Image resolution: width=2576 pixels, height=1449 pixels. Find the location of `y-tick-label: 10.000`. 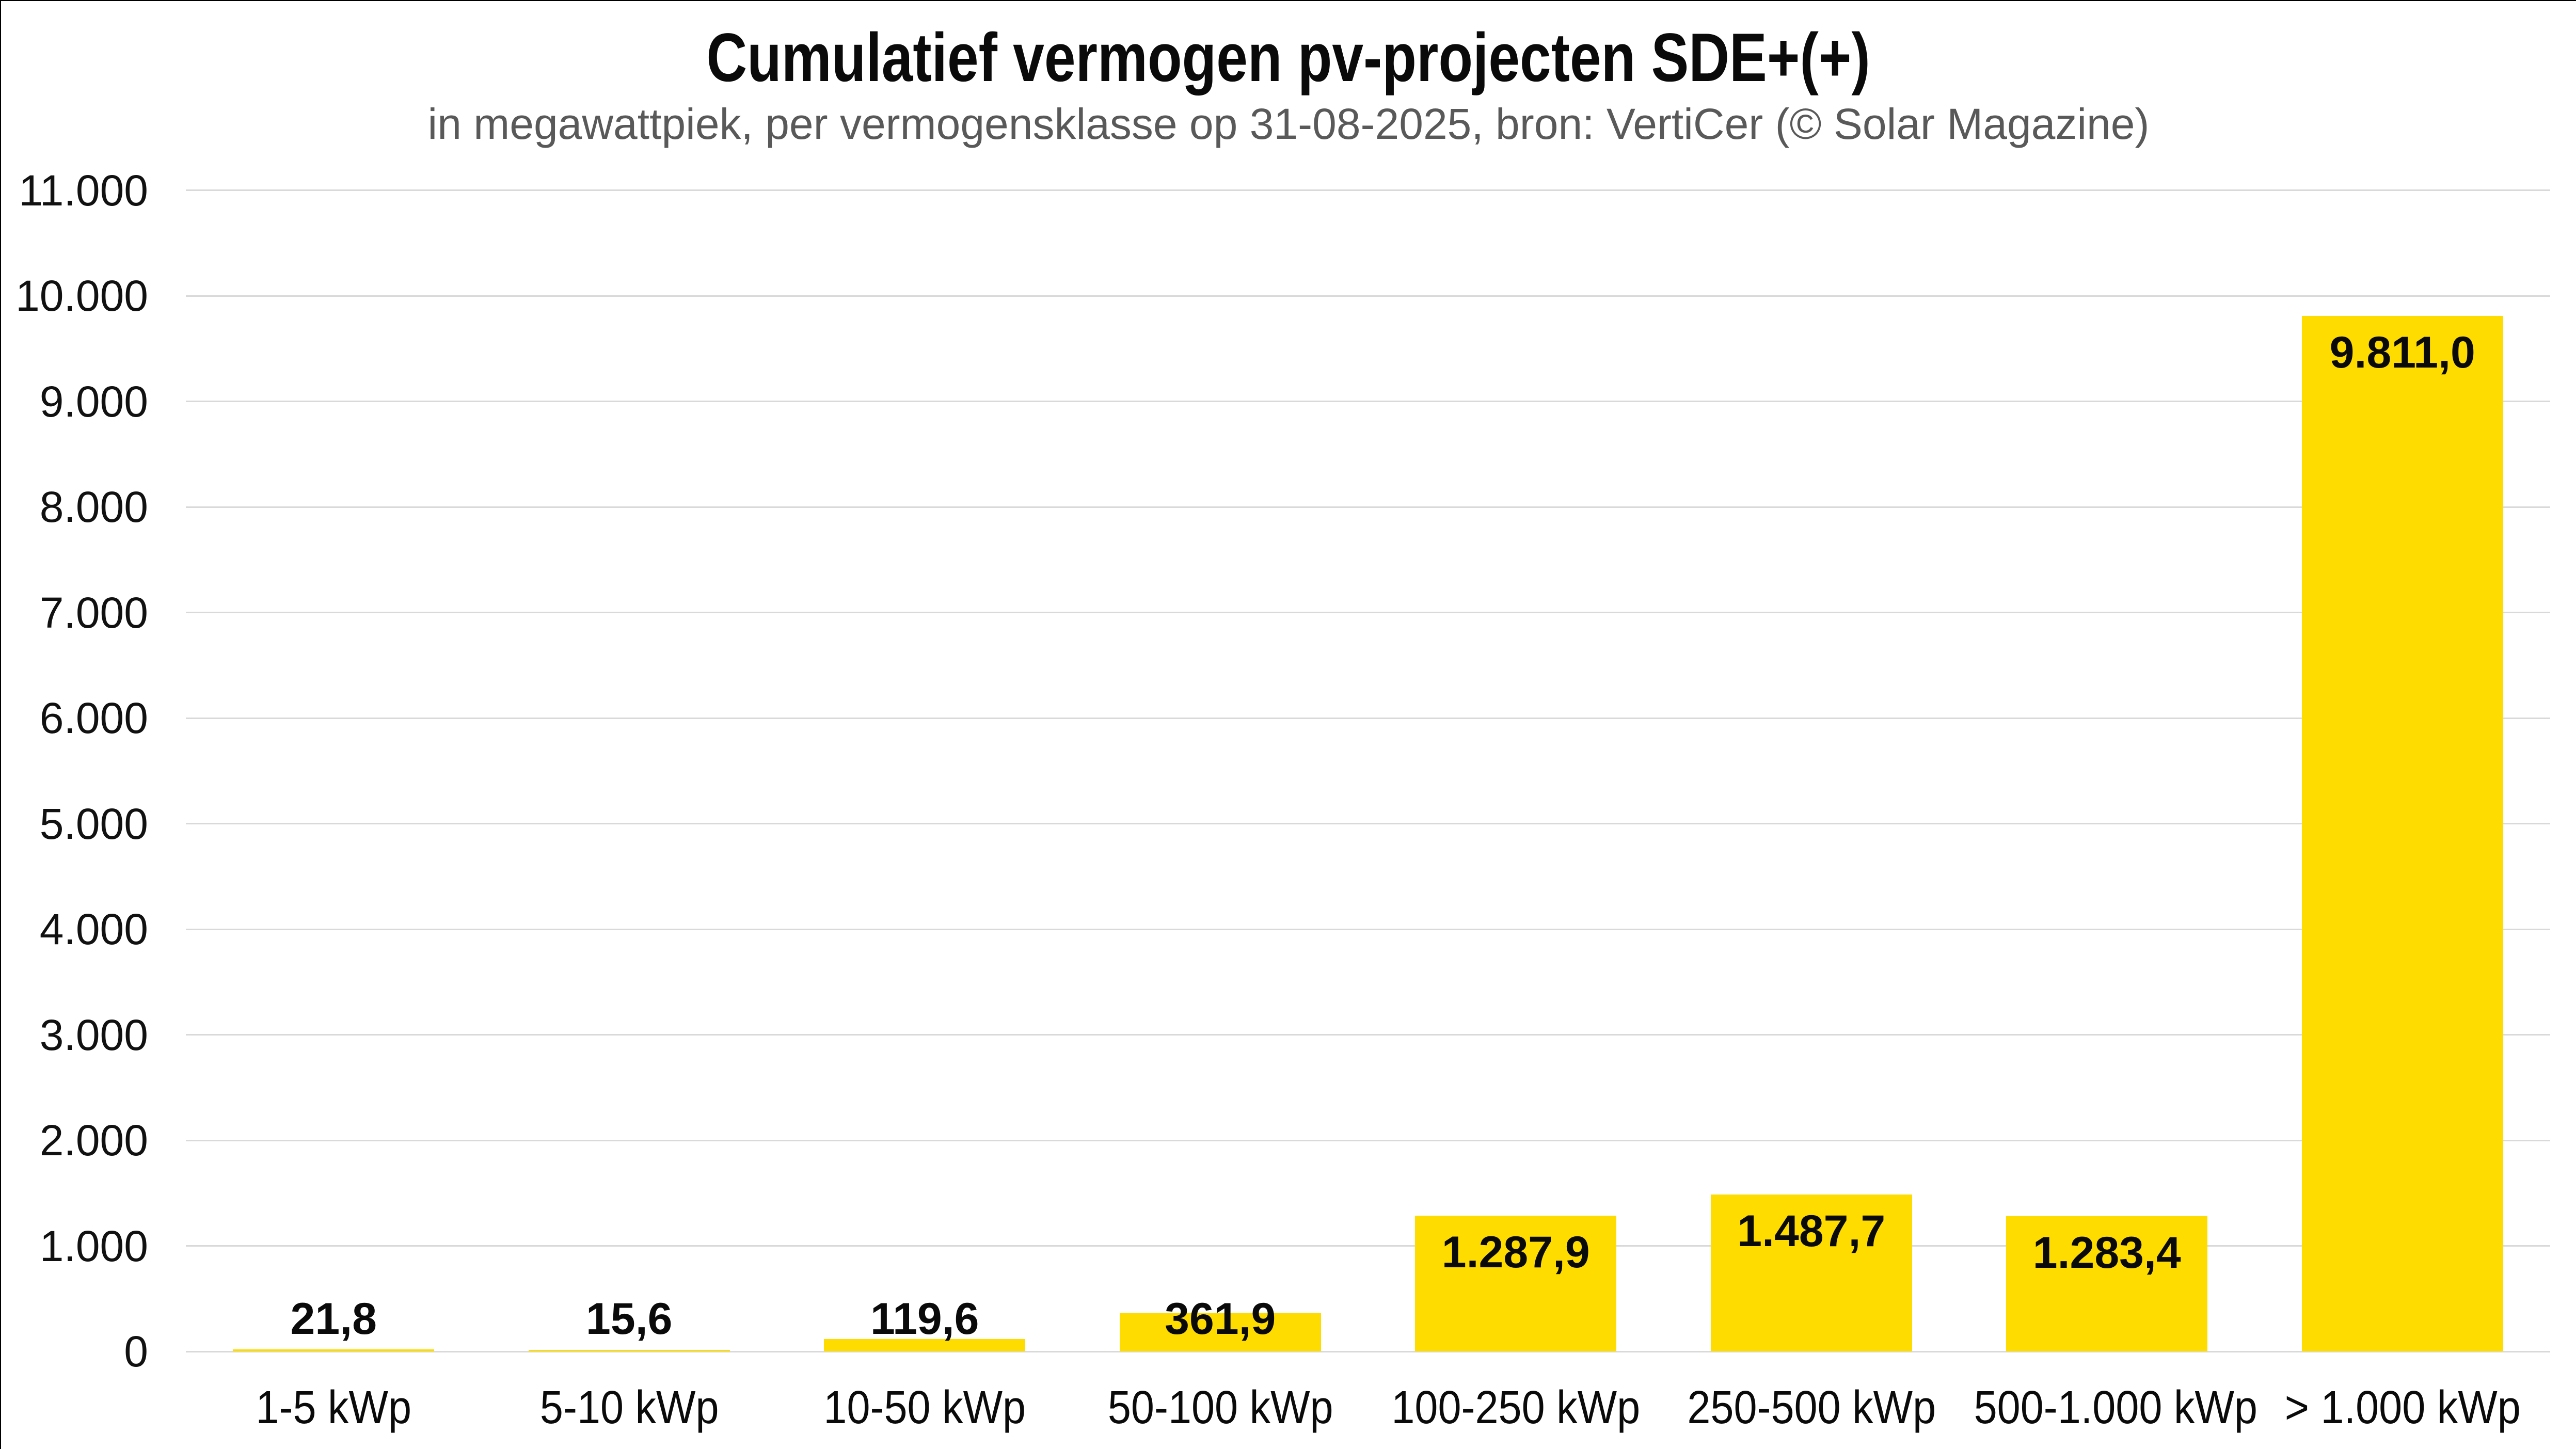

y-tick-label: 10.000 is located at coordinates (81, 296).